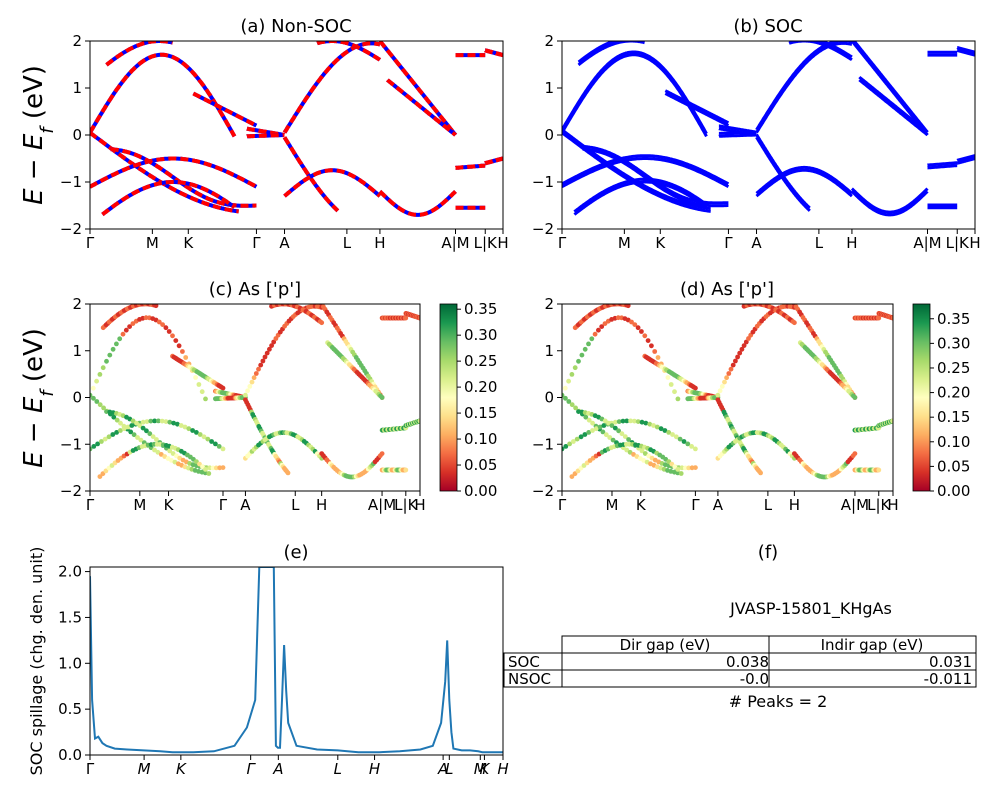 This screenshot has width=1000, height=800. I want to click on panel-a-ylabel: E − Ef (eV), so click(38, 135).